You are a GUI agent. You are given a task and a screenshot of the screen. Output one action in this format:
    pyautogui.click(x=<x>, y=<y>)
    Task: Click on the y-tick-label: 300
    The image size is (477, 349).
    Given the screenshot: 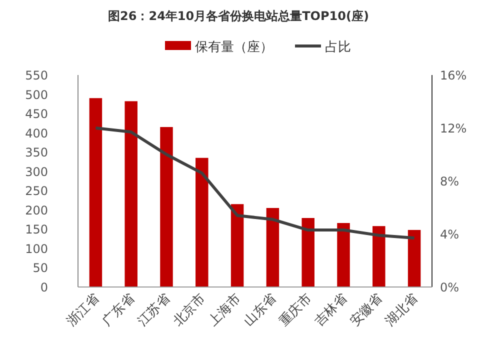 What is the action you would take?
    pyautogui.click(x=36, y=171)
    